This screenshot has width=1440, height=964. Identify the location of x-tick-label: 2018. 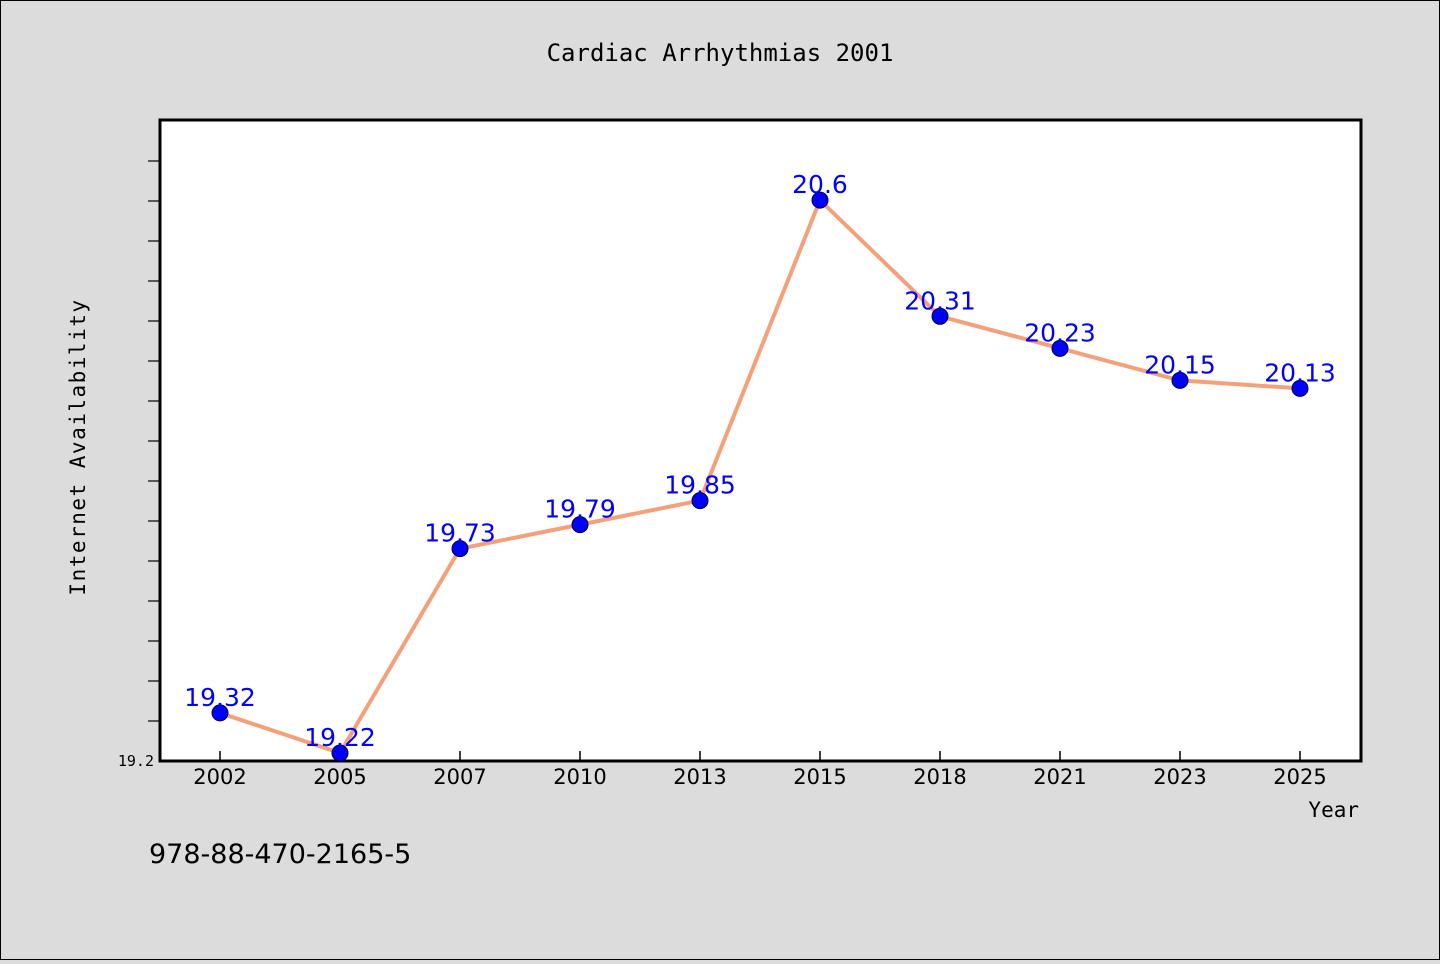
(939, 777).